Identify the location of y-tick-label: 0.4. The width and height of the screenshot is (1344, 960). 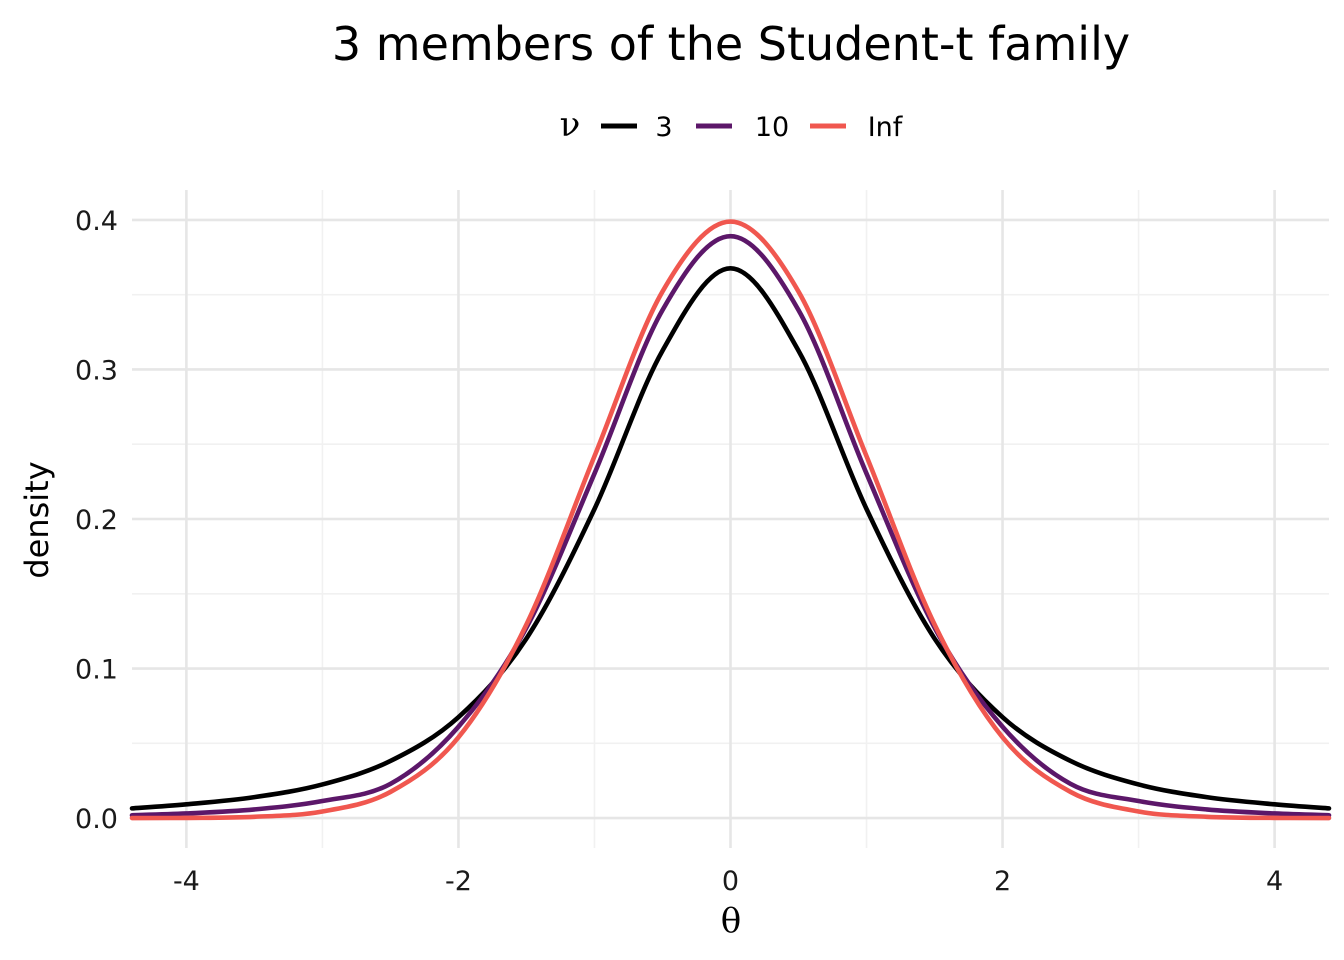
(96, 221).